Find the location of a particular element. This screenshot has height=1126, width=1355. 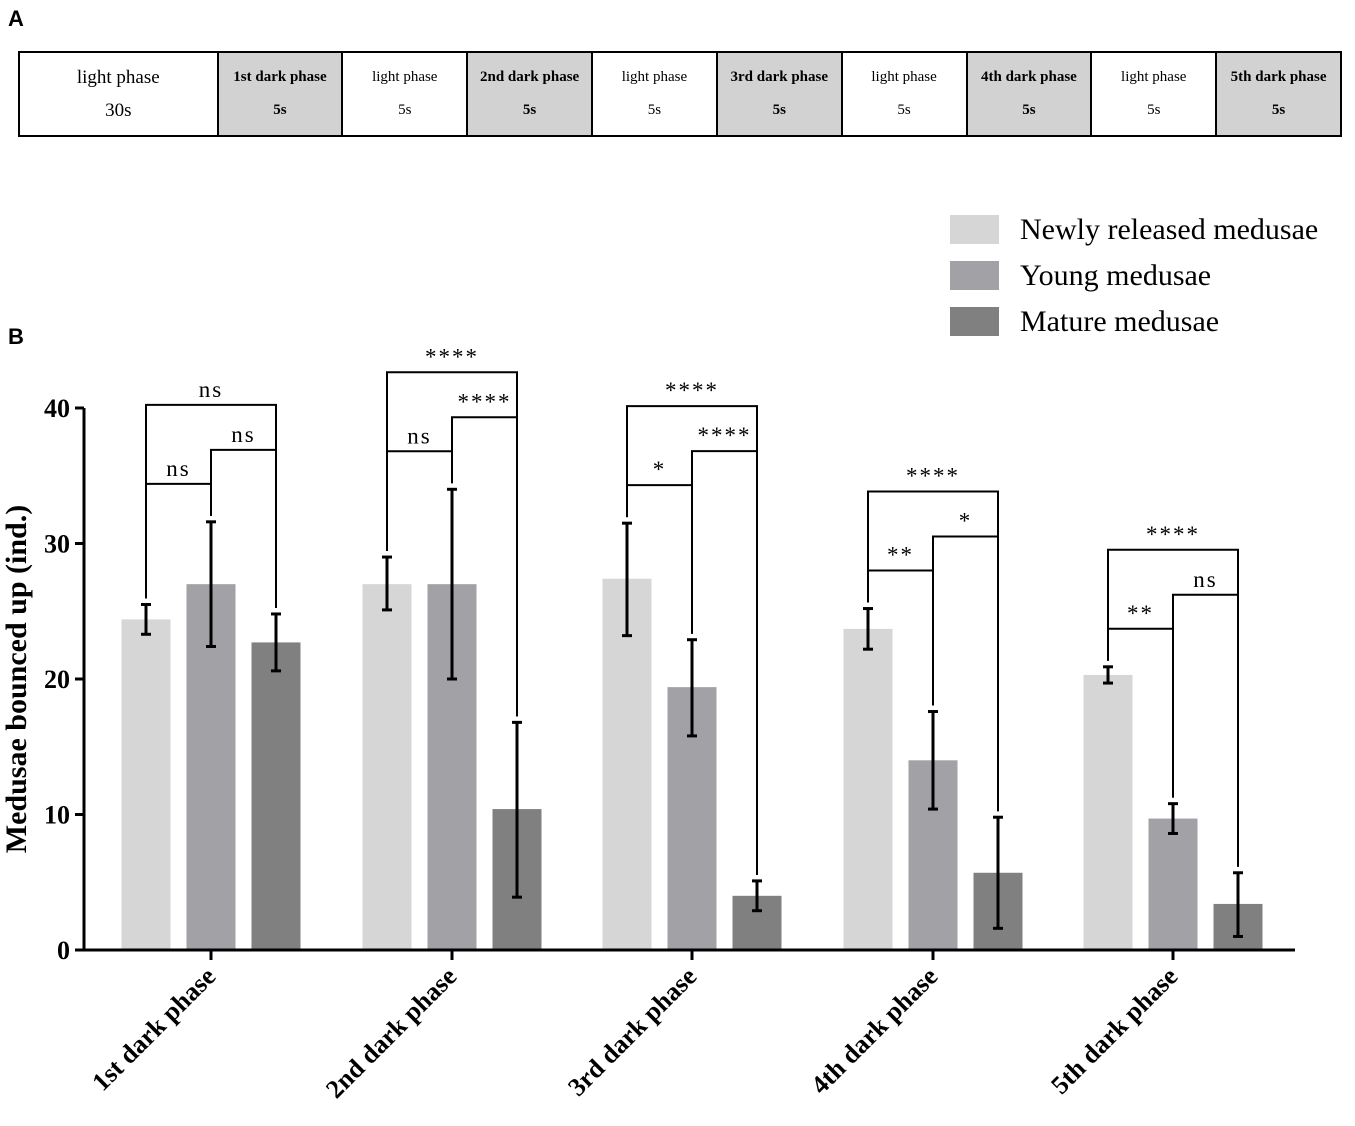

timeline-segment-name: 3rd dark phase is located at coordinates (779, 77).